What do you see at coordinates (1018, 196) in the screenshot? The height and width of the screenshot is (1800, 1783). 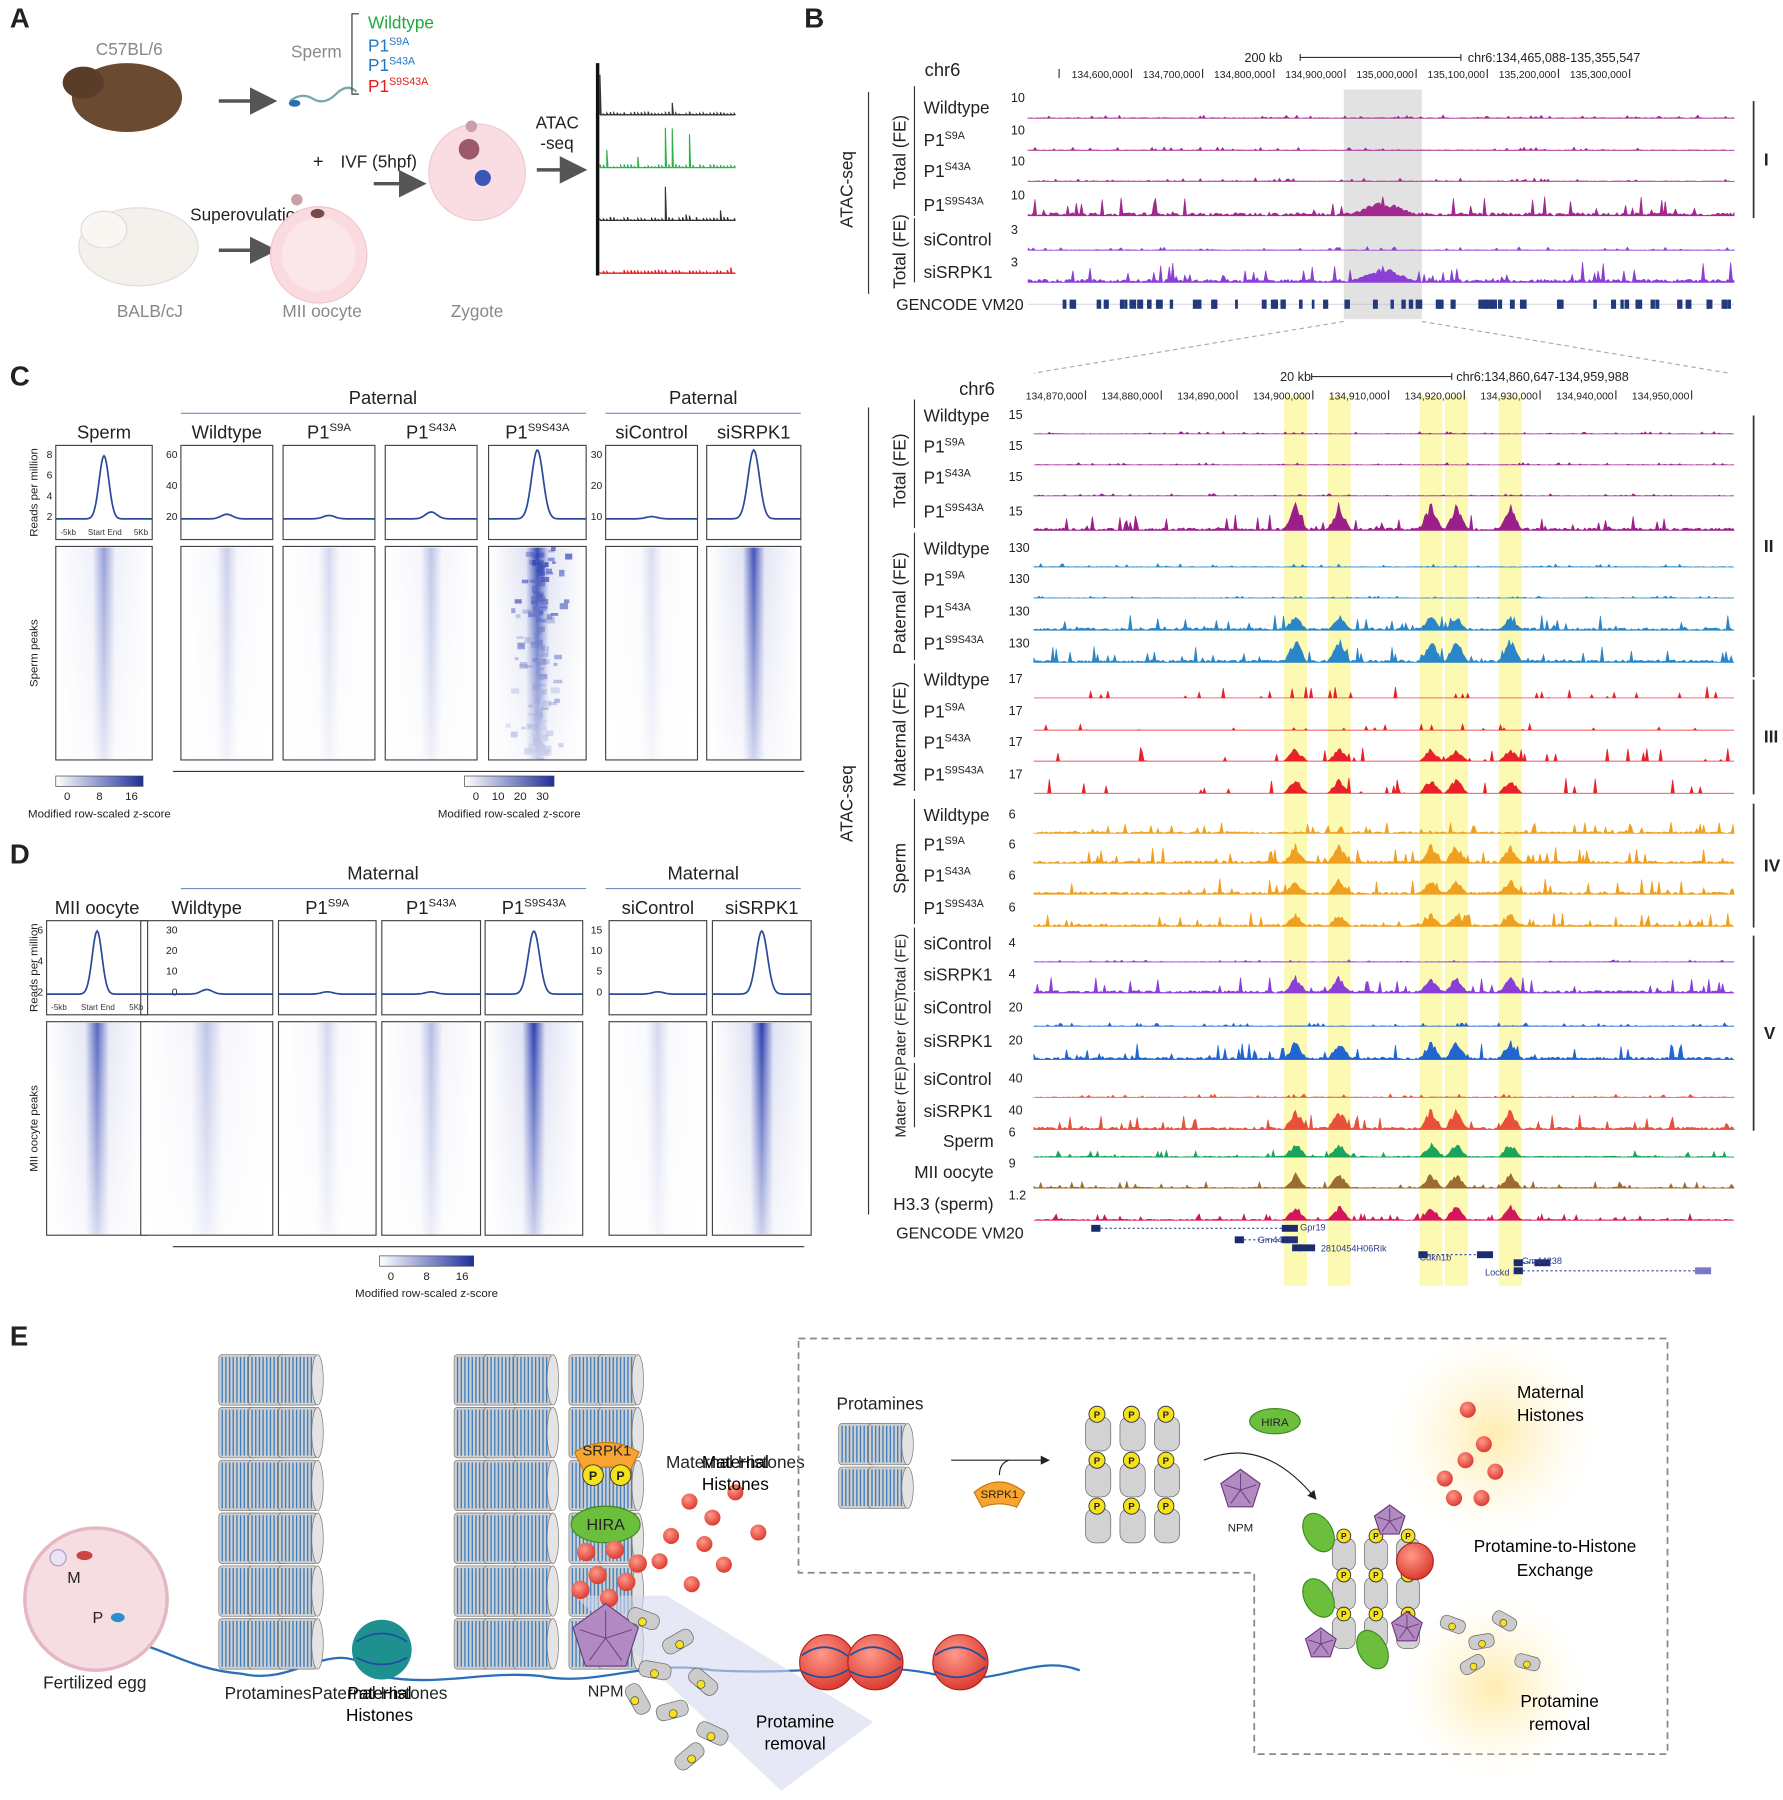 I see `label: 10` at bounding box center [1018, 196].